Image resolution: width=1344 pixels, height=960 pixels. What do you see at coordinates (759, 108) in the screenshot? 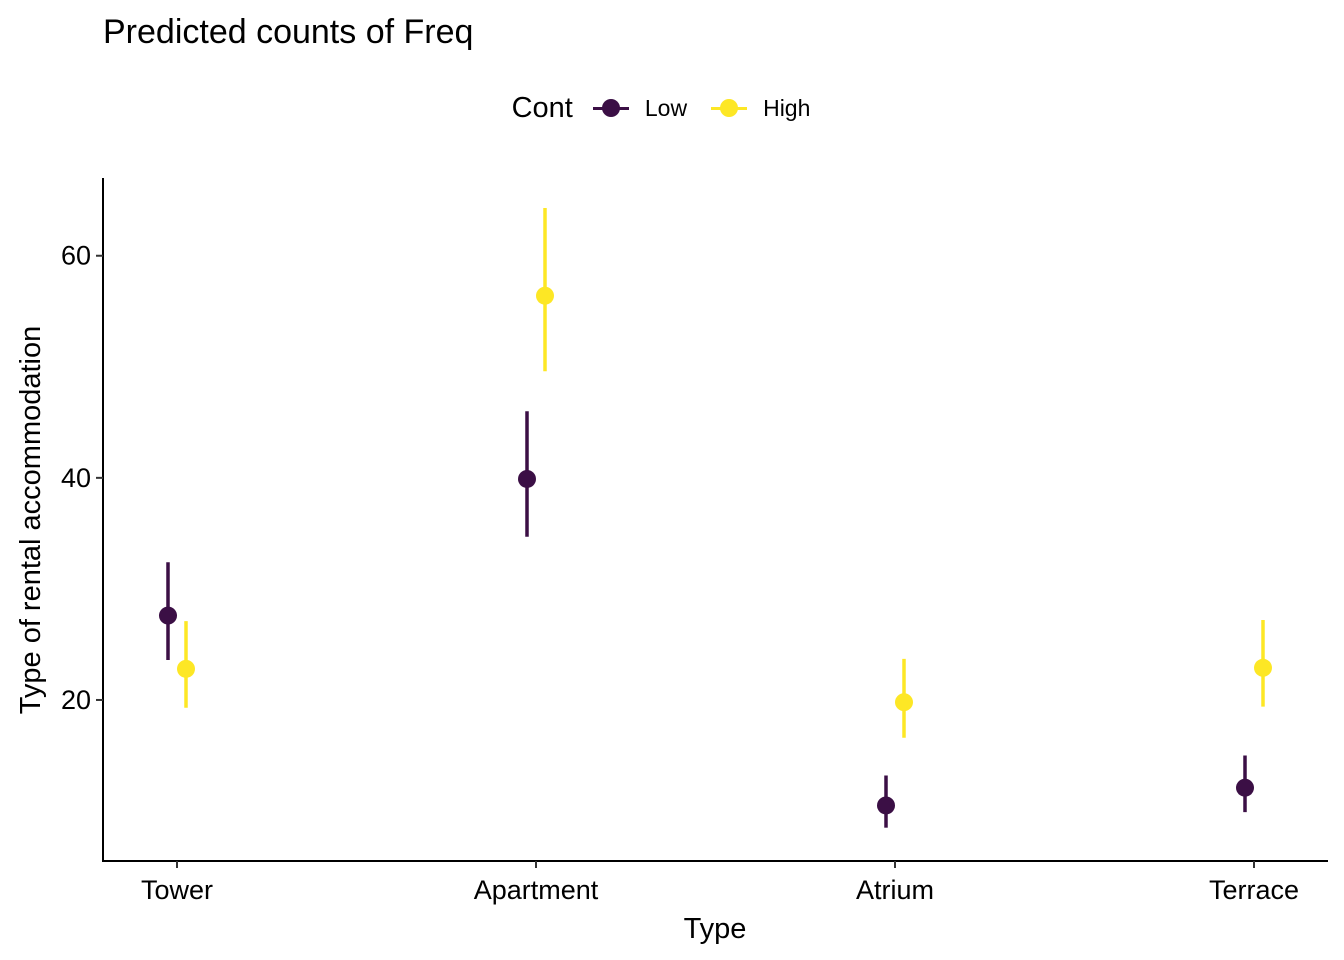
I see `legend-item-high: High` at bounding box center [759, 108].